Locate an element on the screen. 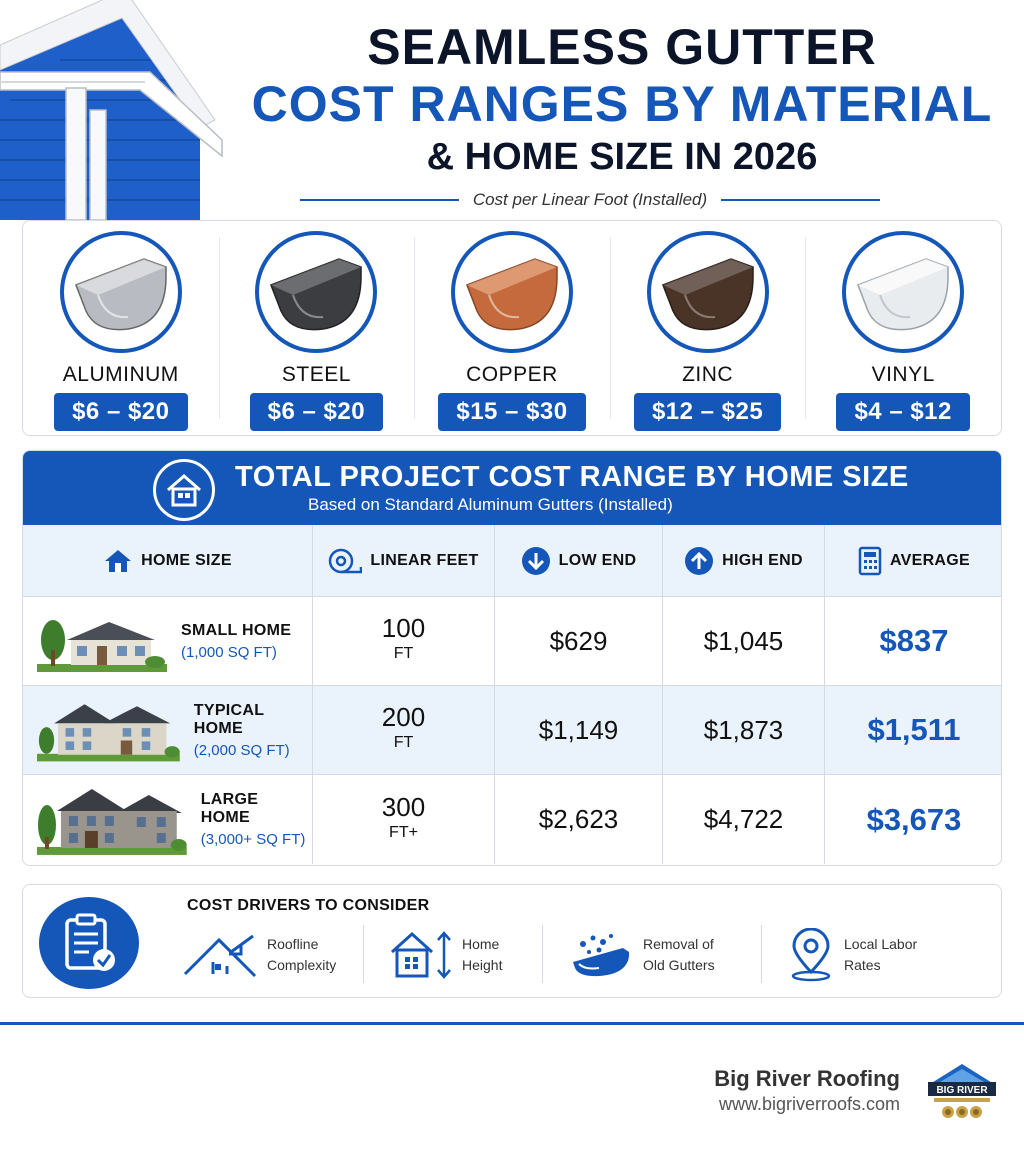 This screenshot has height=1154, width=1024. material-name: VINYL is located at coordinates (903, 374).